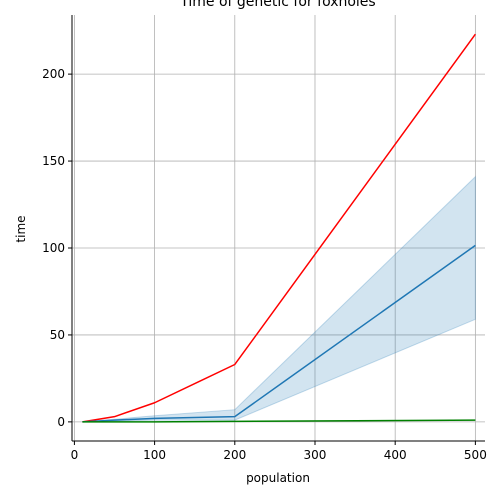 This screenshot has height=500, width=500. Describe the element at coordinates (279, 421) in the screenshot. I see `series-3-line` at that location.